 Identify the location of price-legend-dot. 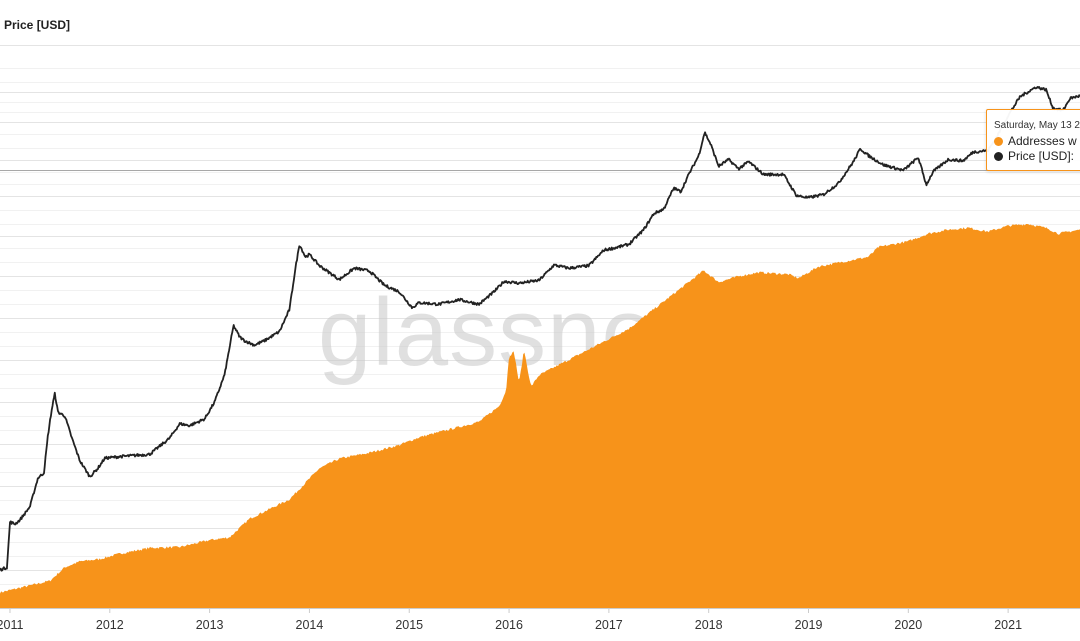
(998, 156).